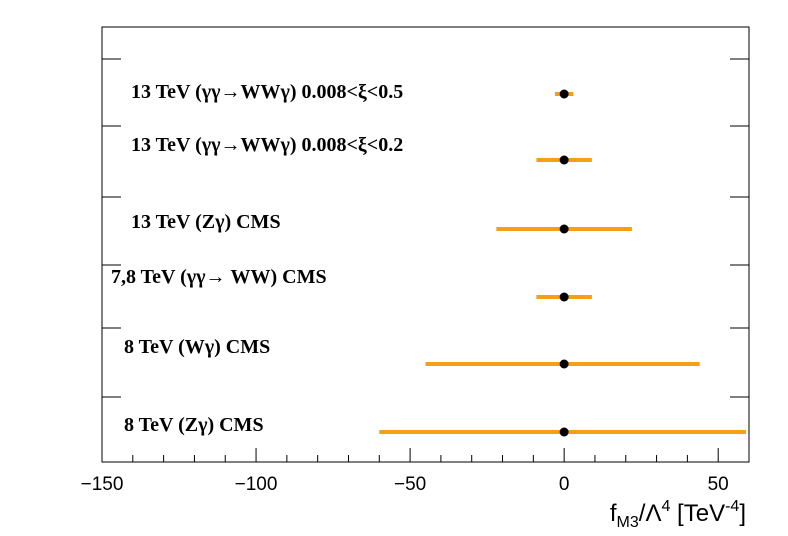 The image size is (788, 536). What do you see at coordinates (415, 471) in the screenshot?
I see `x-axis: −150 −100 −50 0 50` at bounding box center [415, 471].